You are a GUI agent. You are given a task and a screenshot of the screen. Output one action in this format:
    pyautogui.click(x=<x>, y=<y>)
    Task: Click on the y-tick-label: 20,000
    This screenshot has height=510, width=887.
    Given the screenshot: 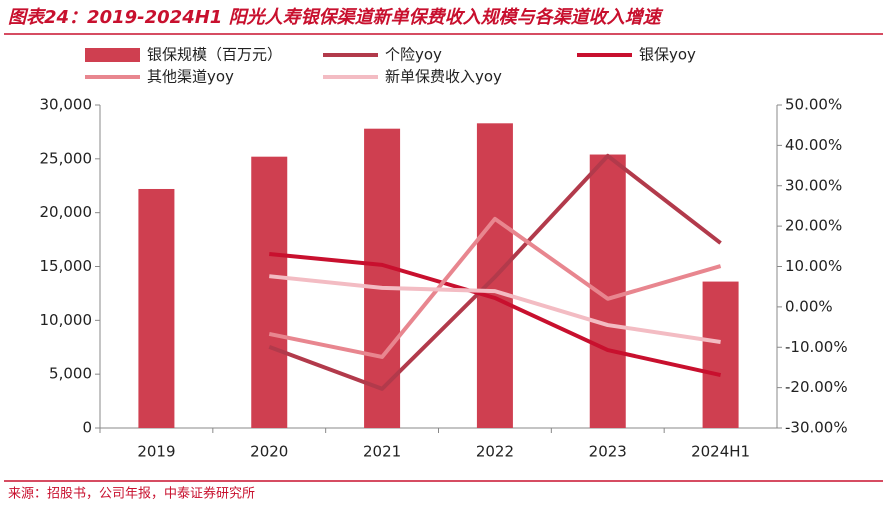 What is the action you would take?
    pyautogui.click(x=66, y=212)
    